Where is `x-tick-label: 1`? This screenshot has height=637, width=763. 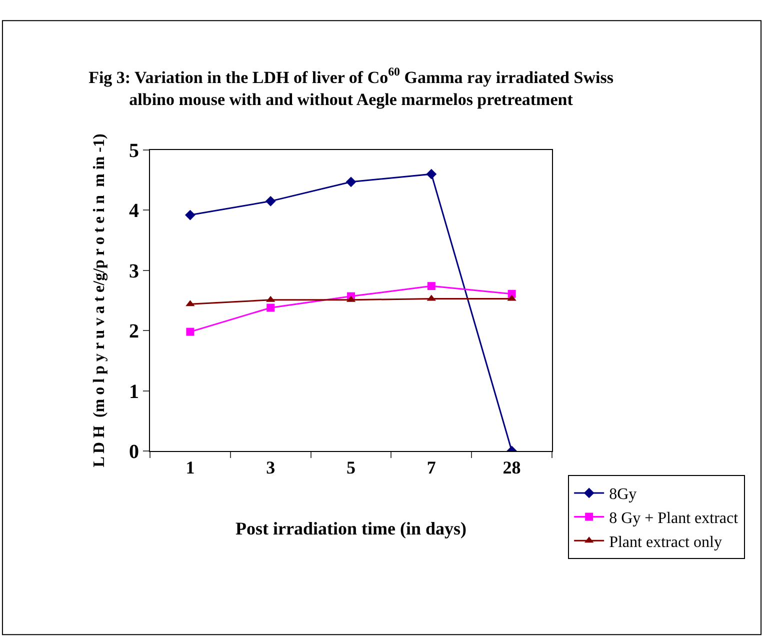
x-tick-label: 1 is located at coordinates (190, 468).